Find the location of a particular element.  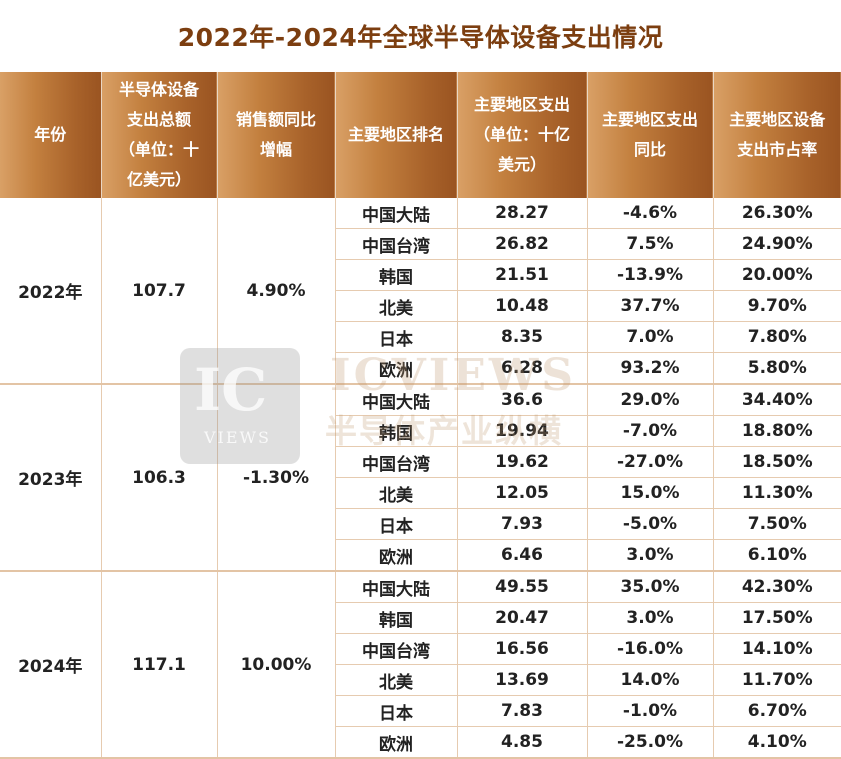

header-line: 支出总额 is located at coordinates (158, 119).